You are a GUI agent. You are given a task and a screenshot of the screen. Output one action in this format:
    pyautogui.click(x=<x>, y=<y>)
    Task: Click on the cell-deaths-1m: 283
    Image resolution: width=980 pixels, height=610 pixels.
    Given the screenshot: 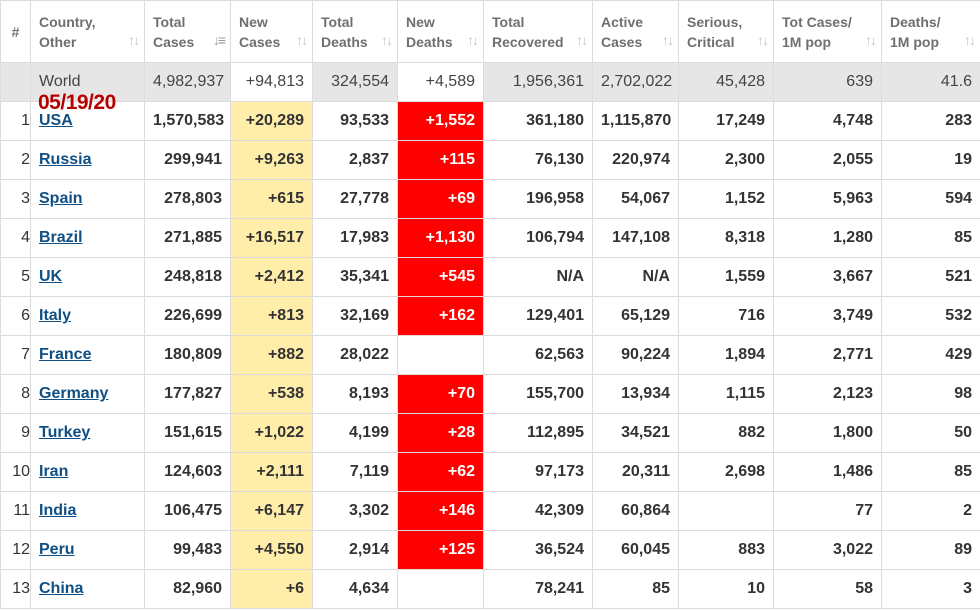 What is the action you would take?
    pyautogui.click(x=930, y=121)
    